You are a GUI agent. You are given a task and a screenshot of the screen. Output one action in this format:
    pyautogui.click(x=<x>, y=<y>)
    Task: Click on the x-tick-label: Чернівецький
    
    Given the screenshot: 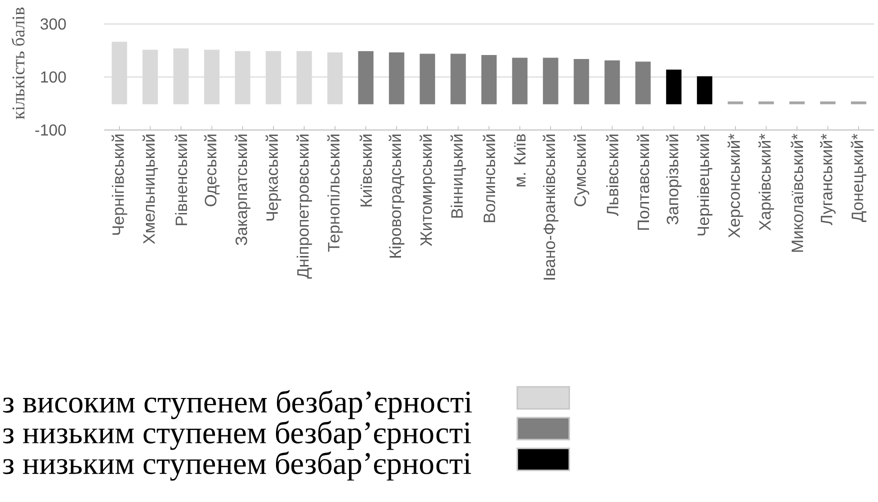 What is the action you would take?
    pyautogui.click(x=704, y=185)
    